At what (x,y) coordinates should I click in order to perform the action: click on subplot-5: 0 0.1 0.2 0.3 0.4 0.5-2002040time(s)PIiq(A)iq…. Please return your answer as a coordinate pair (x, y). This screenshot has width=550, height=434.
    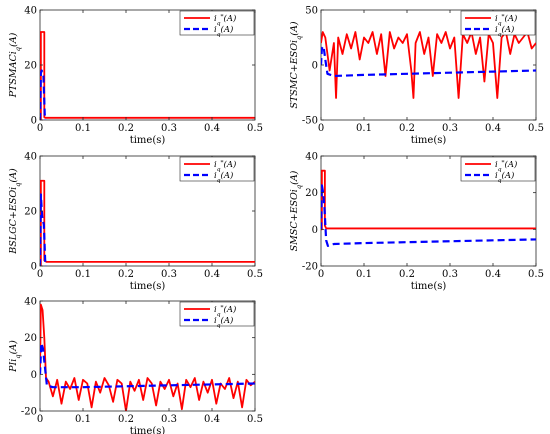
    Looking at the image, I should click on (135, 365).